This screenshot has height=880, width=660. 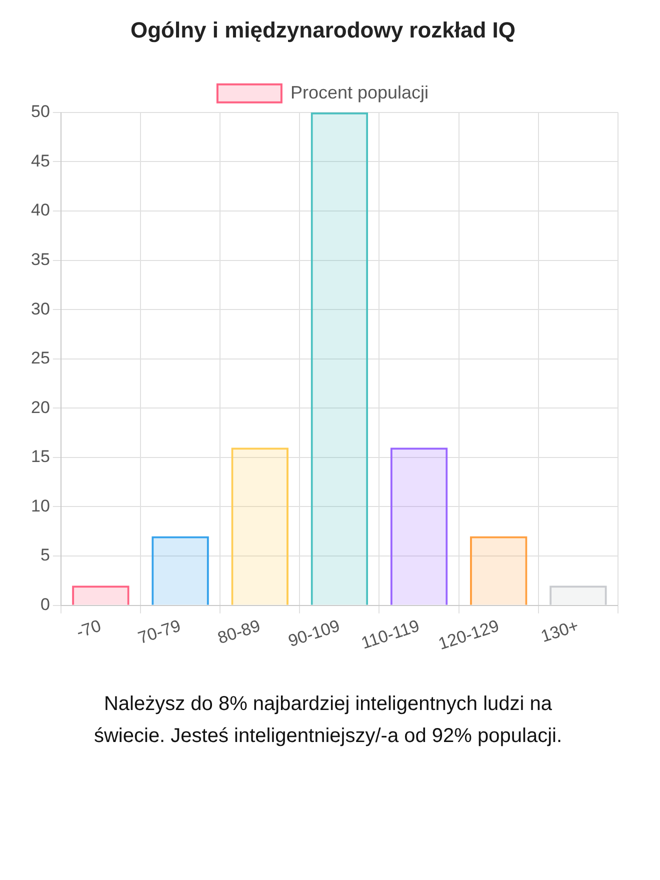 I want to click on y-tick-label: 15, so click(x=40, y=456).